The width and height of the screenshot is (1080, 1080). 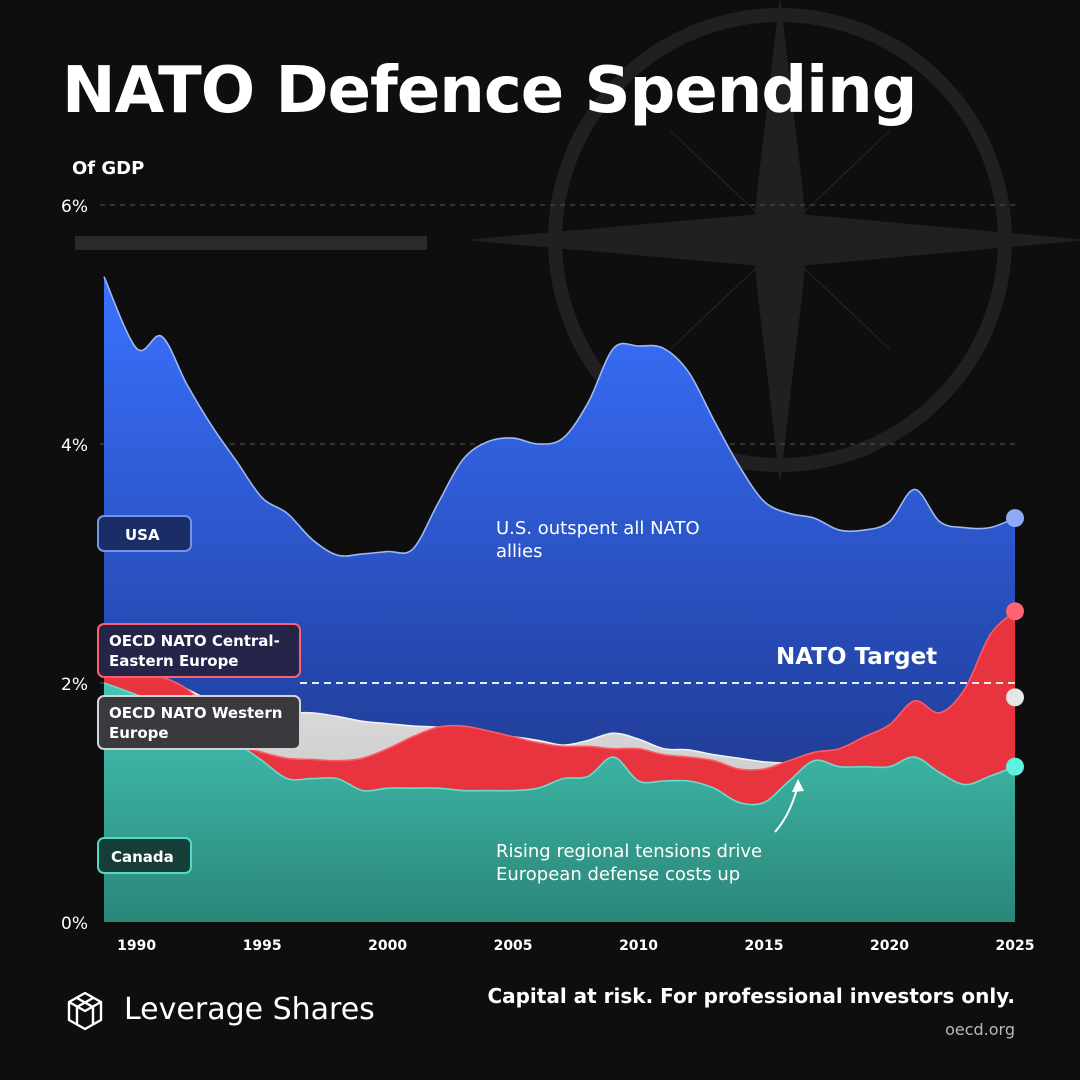 I want to click on line-oecd-nato-central-eastern-europe, so click(x=559, y=690).